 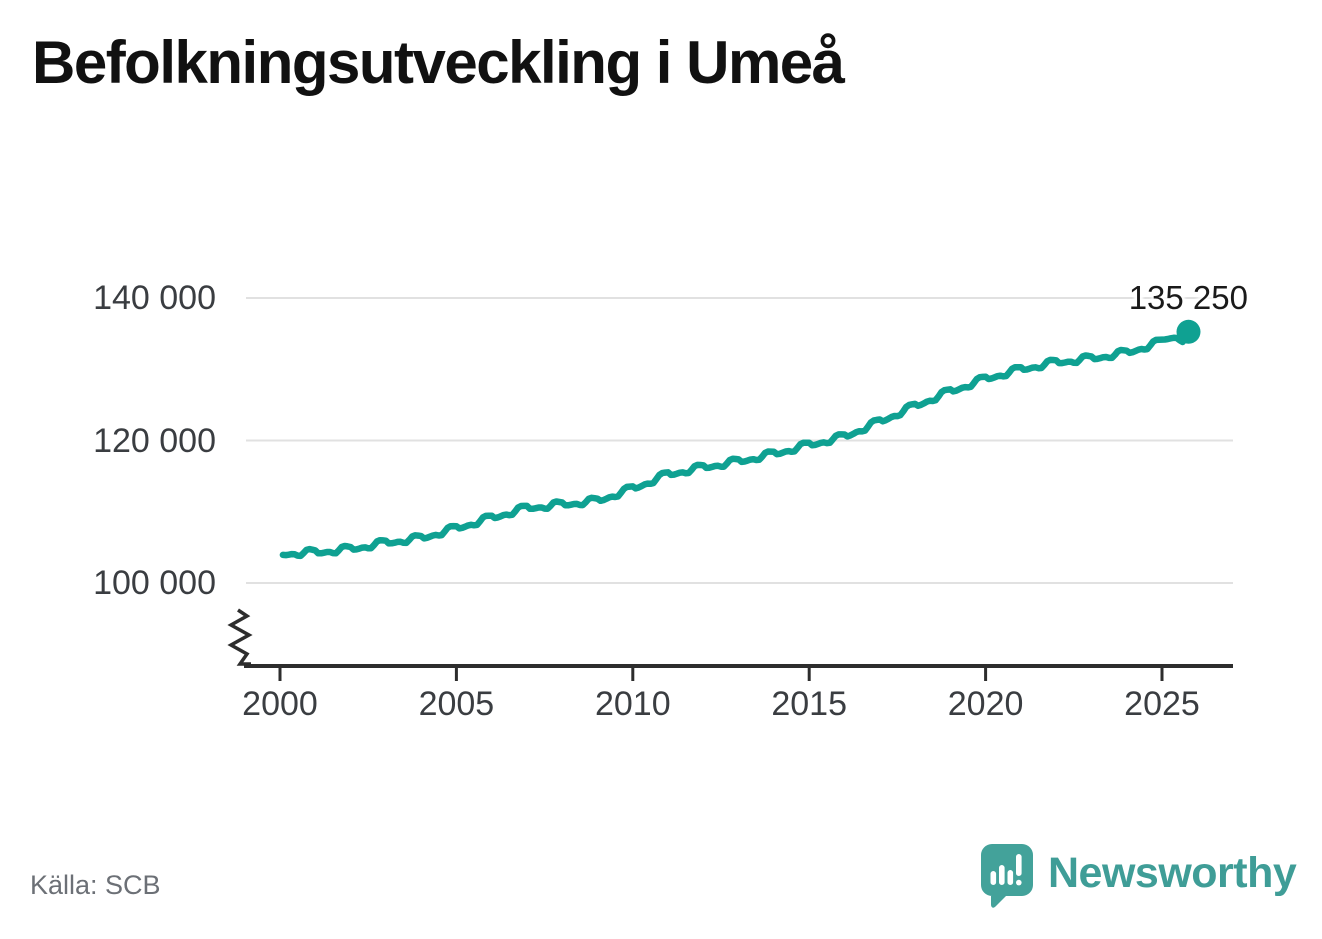 I want to click on logo-bubble, so click(x=1007, y=876).